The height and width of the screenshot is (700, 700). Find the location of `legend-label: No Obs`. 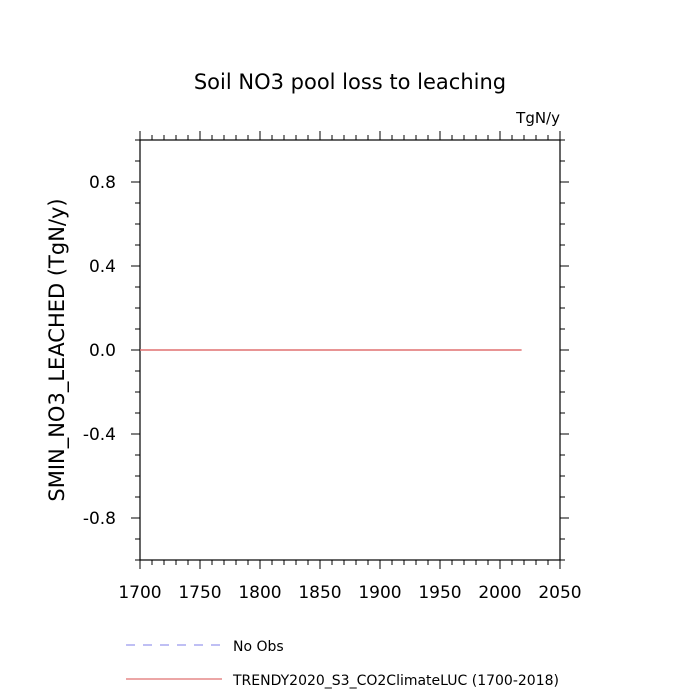

legend-label: No Obs is located at coordinates (258, 647).